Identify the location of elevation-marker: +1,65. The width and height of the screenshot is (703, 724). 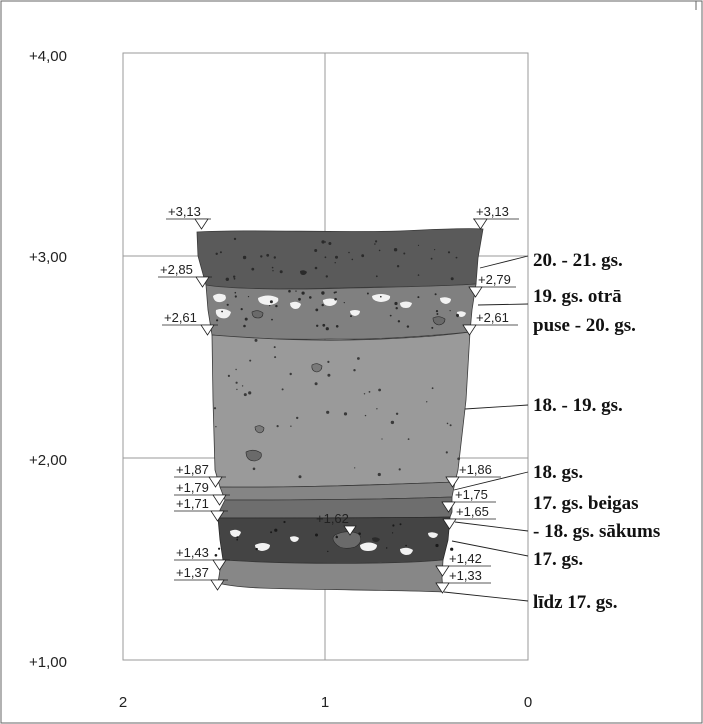
(469, 517).